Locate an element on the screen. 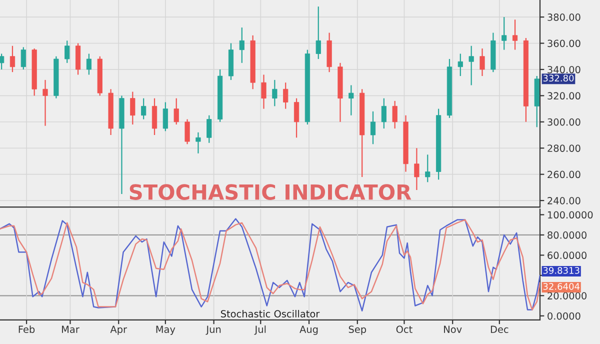  y-tick-label: 0.0000 is located at coordinates (564, 316).